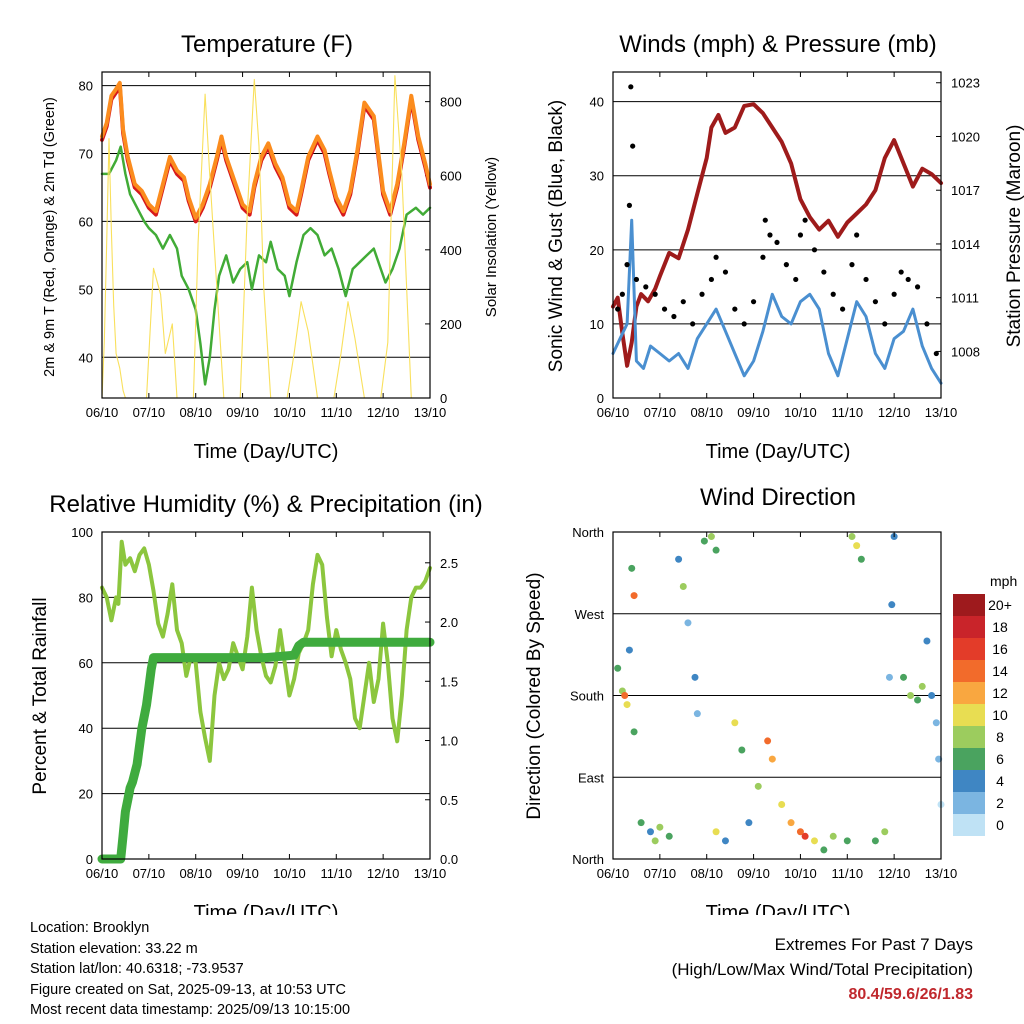 The height and width of the screenshot is (1024, 1024). Describe the element at coordinates (587, 696) in the screenshot. I see `direction-y-tick-label: South` at that location.